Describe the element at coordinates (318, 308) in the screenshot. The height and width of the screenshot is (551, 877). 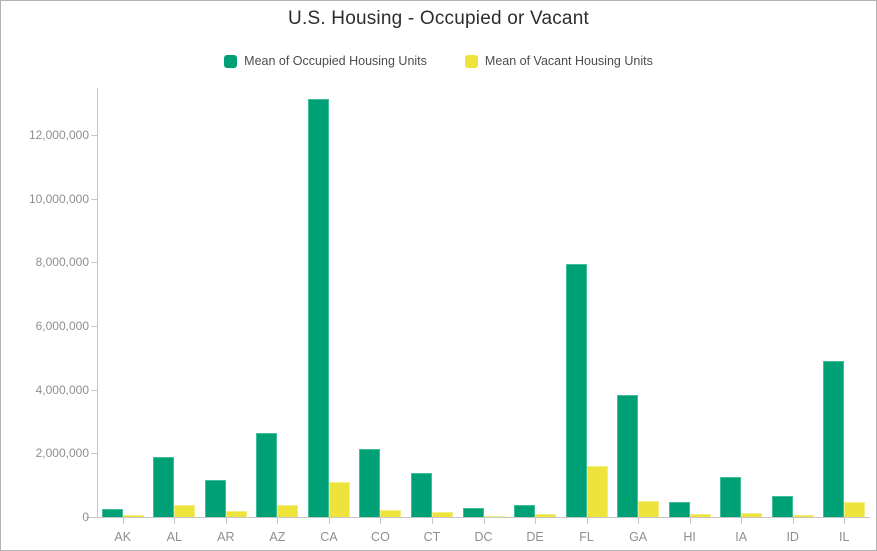
I see `bar-occupied-ca` at that location.